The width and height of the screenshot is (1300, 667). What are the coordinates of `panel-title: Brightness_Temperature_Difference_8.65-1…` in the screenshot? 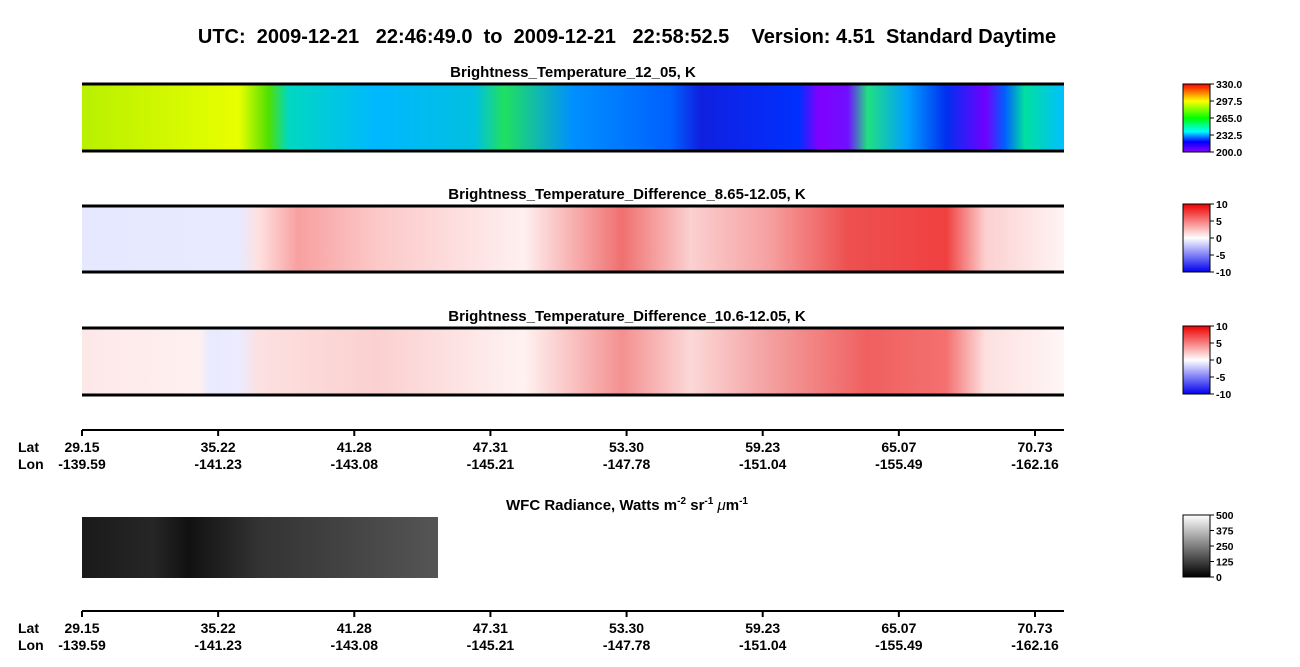 It's located at (627, 194).